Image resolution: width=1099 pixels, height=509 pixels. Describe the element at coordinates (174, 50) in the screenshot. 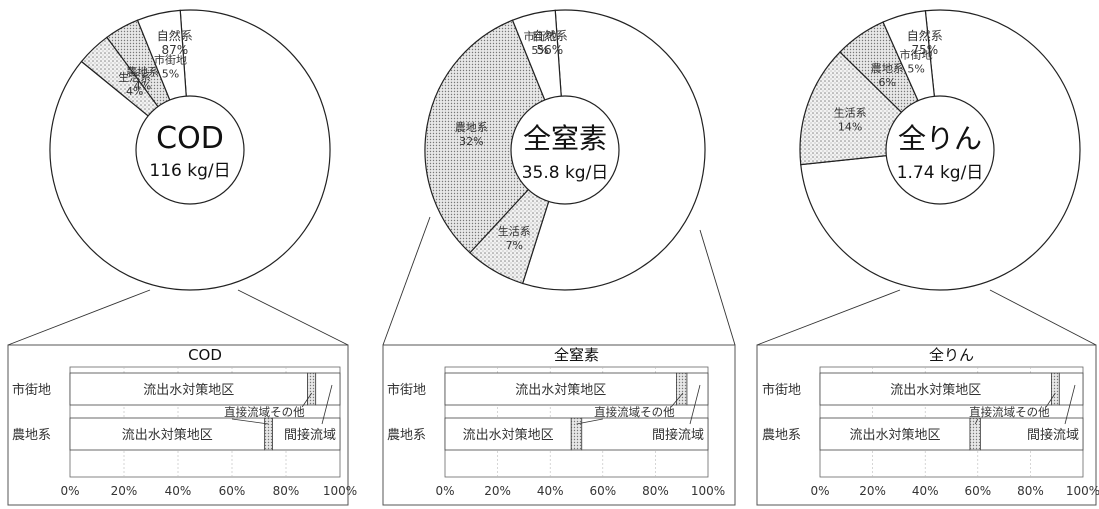

I see `pie-slice-percent: 87%` at that location.